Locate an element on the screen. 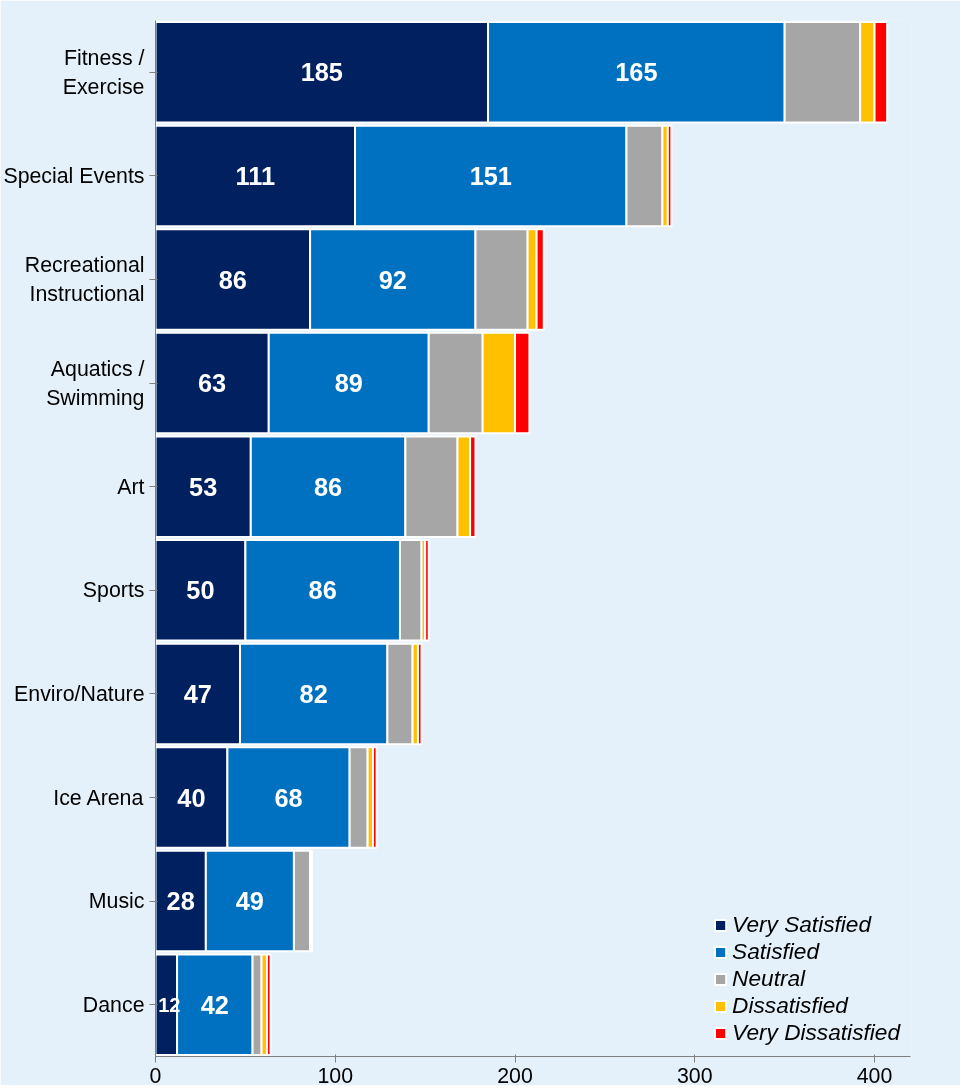 The image size is (965, 1091). data-label: 28 is located at coordinates (180, 901).